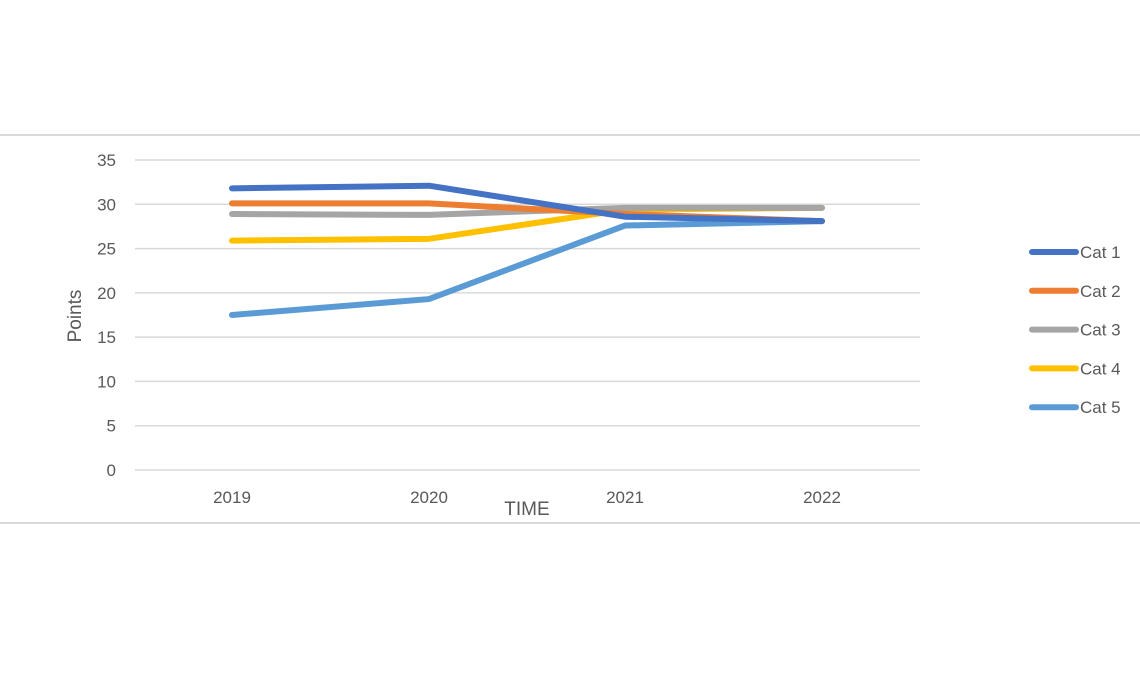 The height and width of the screenshot is (680, 1140). Describe the element at coordinates (1100, 291) in the screenshot. I see `legend-label: Cat 2` at that location.